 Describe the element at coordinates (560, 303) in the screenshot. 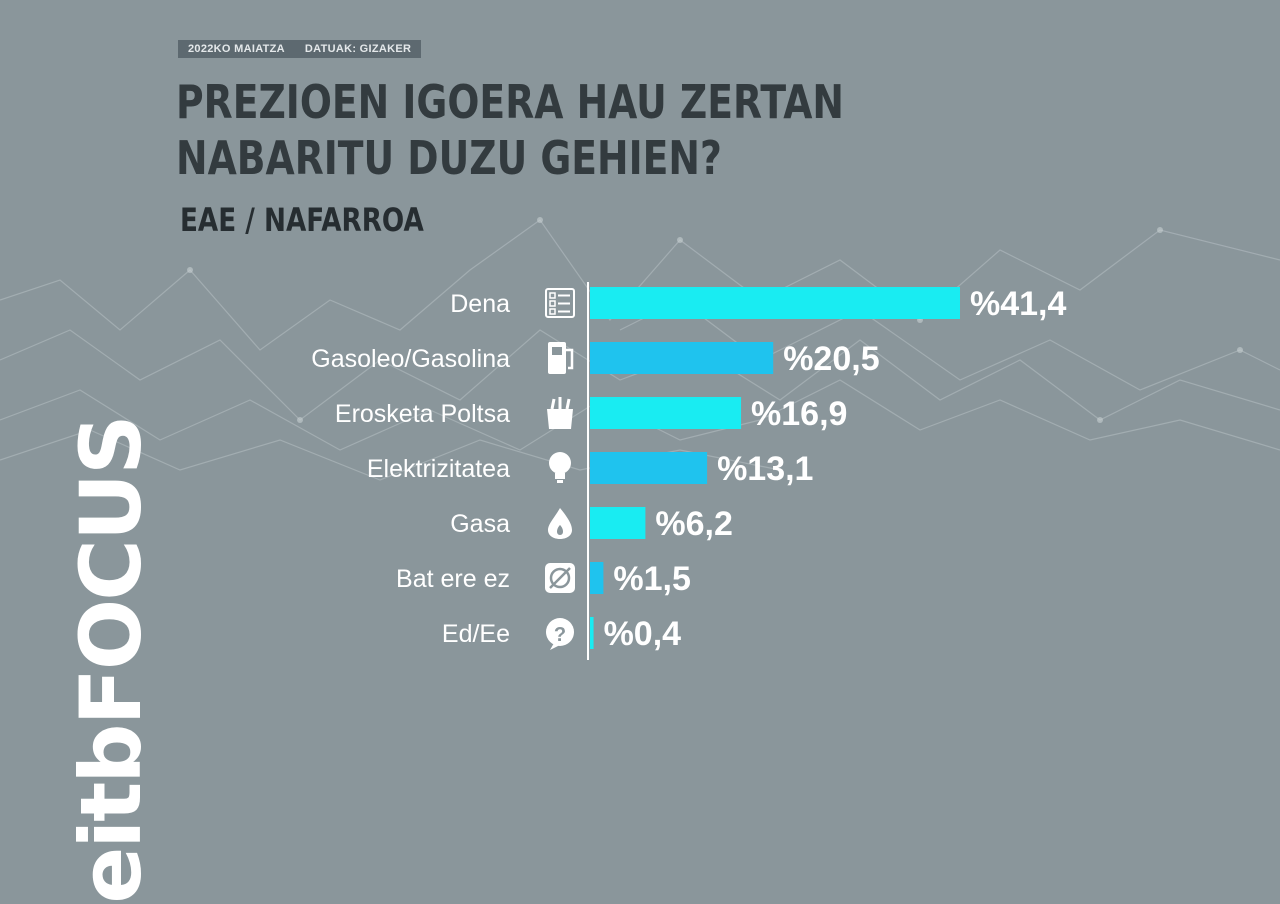

I see `checklist-icon` at that location.